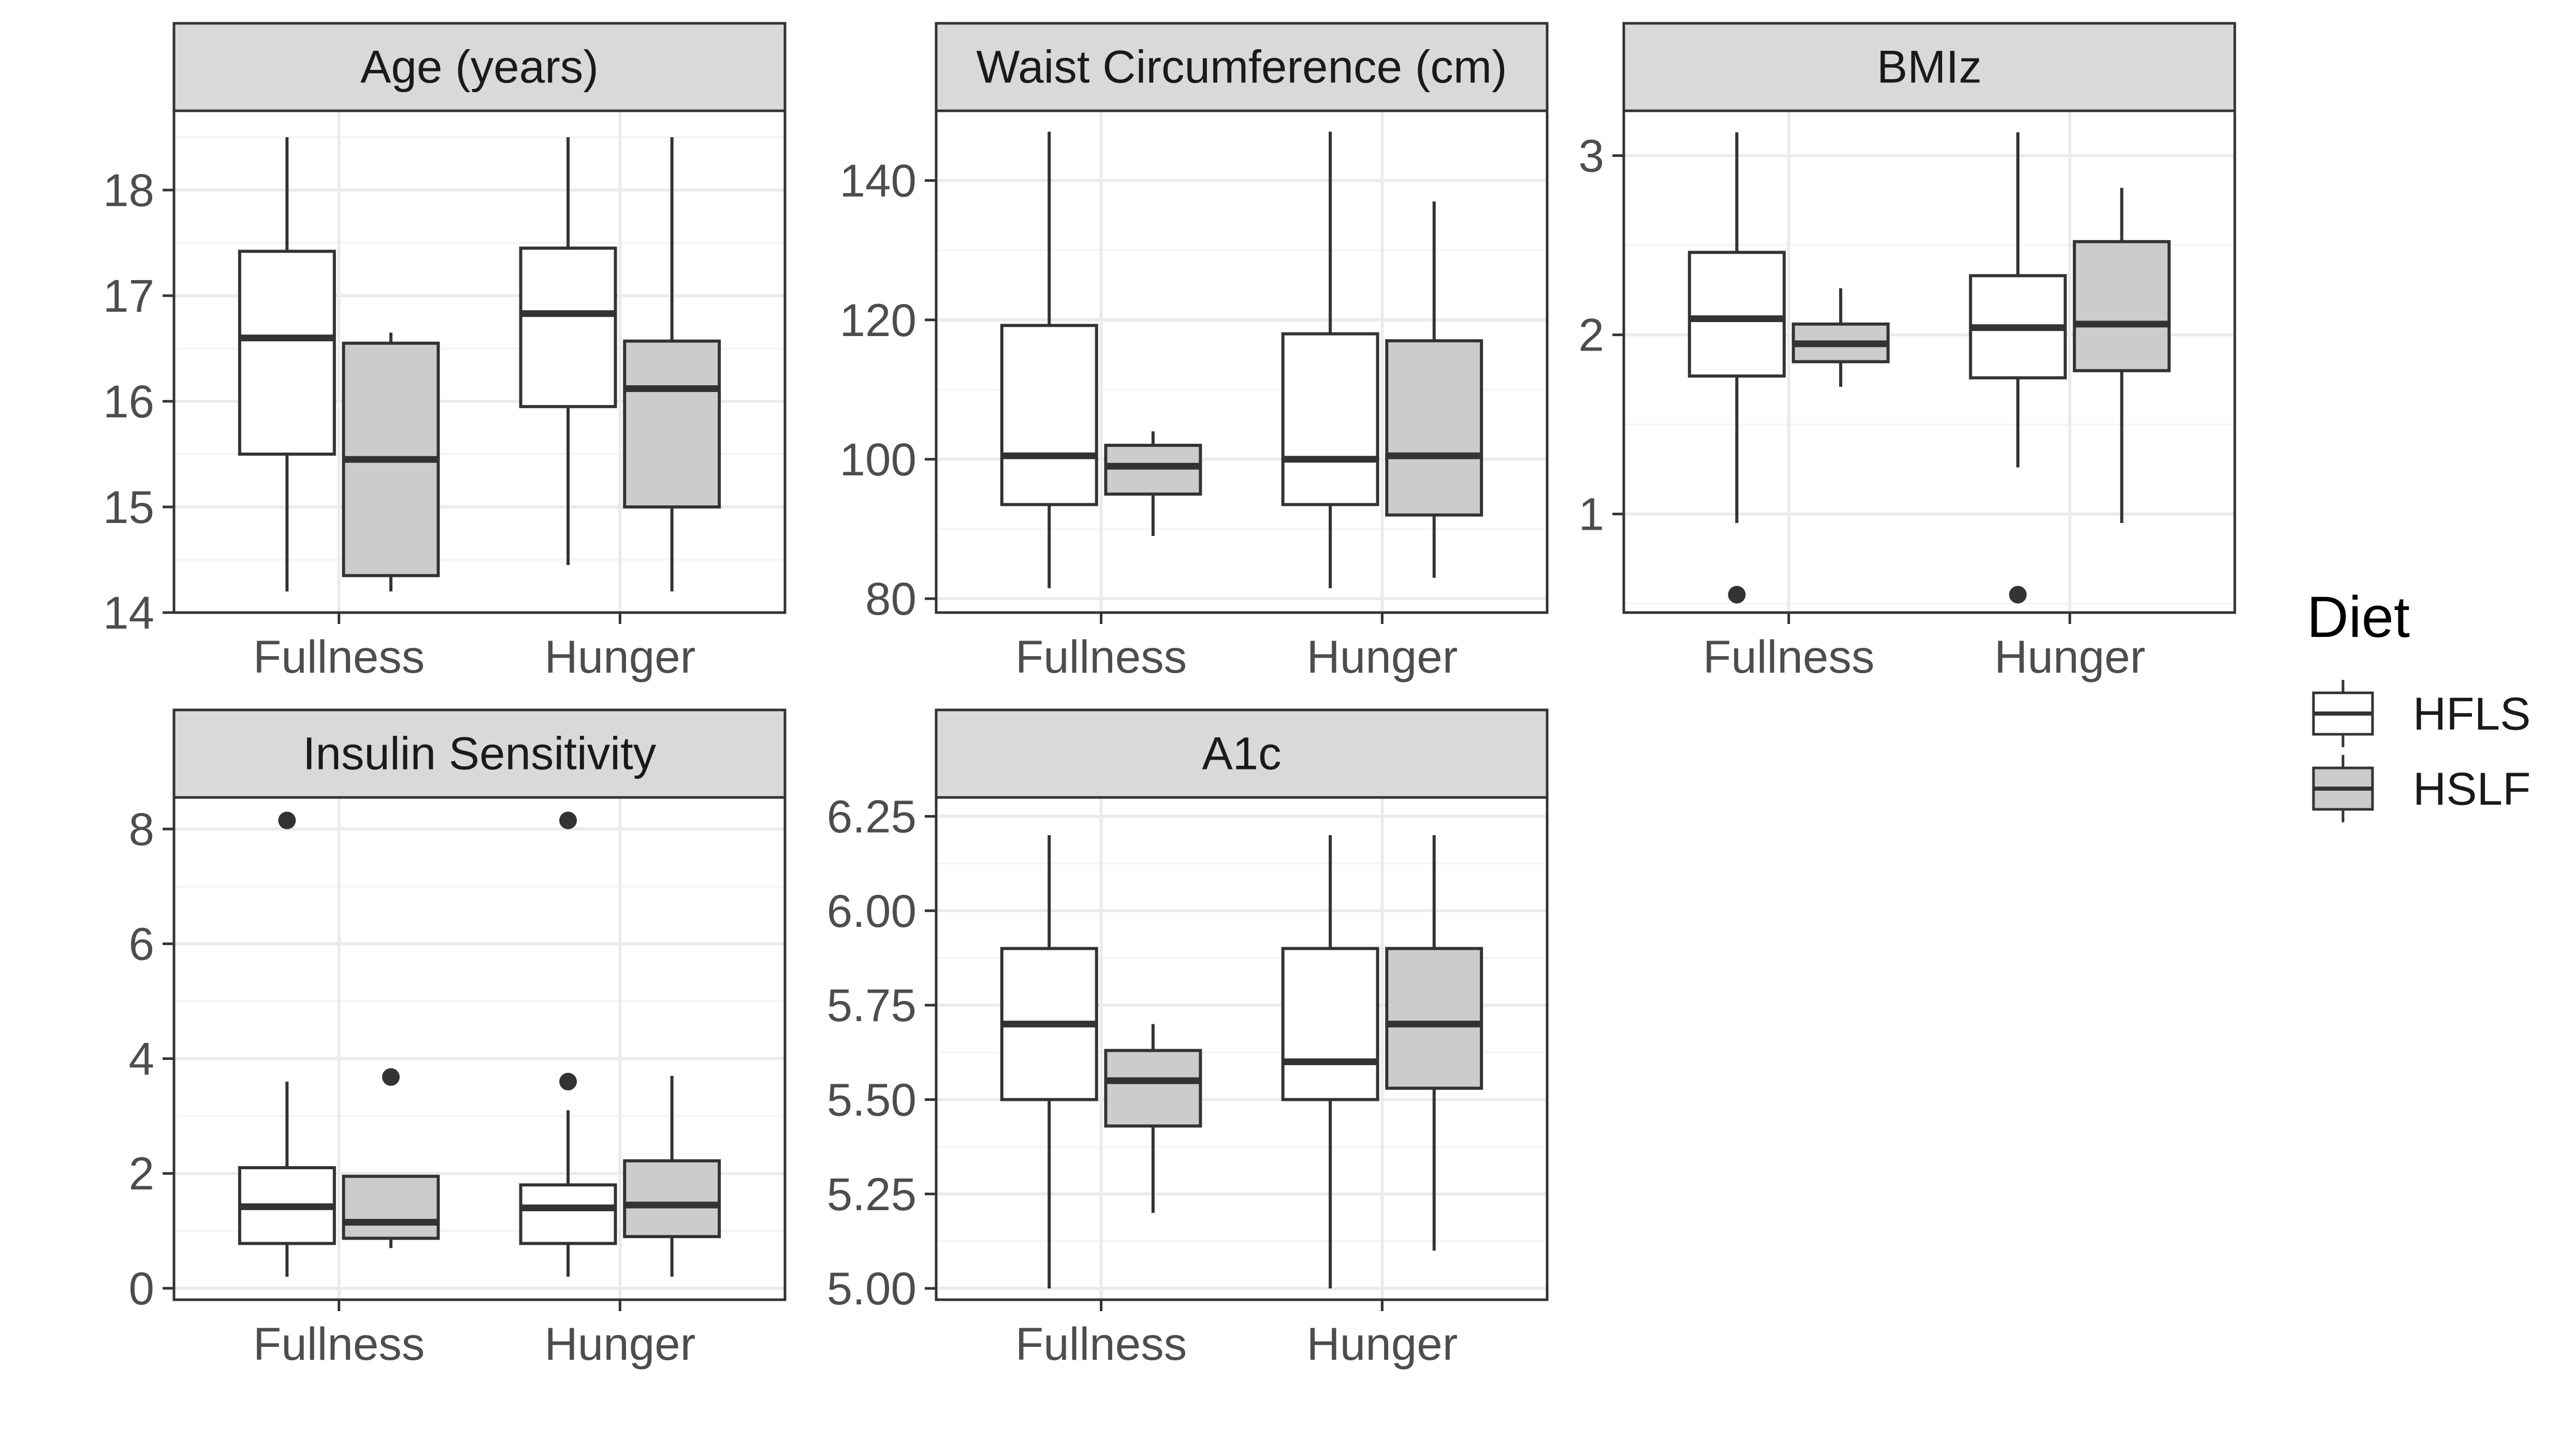 This screenshot has width=2576, height=1453. I want to click on legend-entry-hfls: HFLS, so click(2422, 714).